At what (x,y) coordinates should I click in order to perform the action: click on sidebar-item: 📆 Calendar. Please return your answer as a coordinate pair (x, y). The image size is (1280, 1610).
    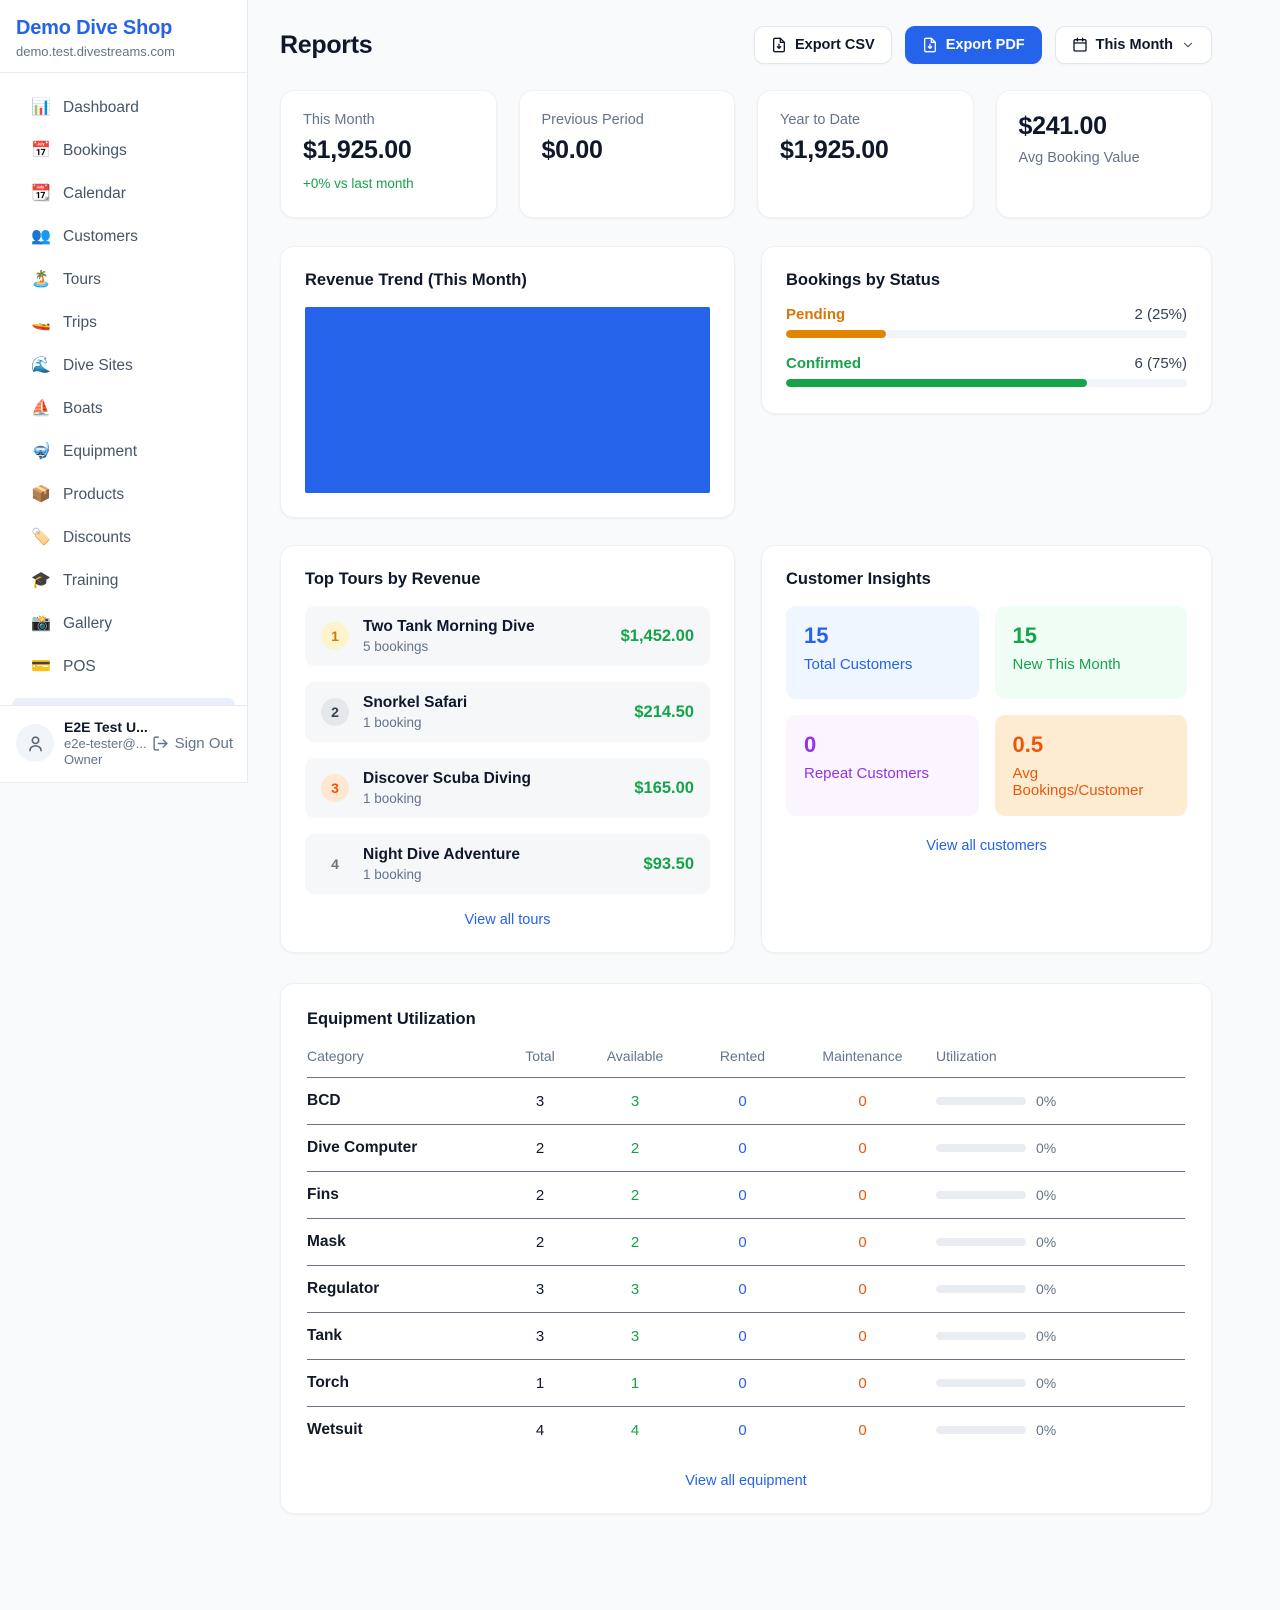
    Looking at the image, I should click on (123, 193).